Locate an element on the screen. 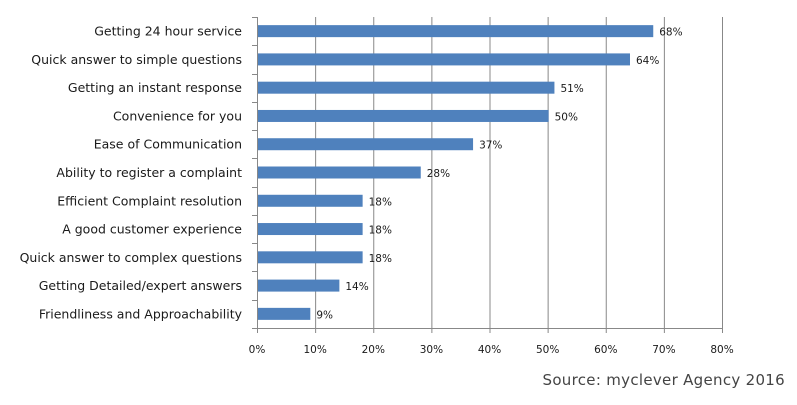  data-label: 50% is located at coordinates (566, 117).